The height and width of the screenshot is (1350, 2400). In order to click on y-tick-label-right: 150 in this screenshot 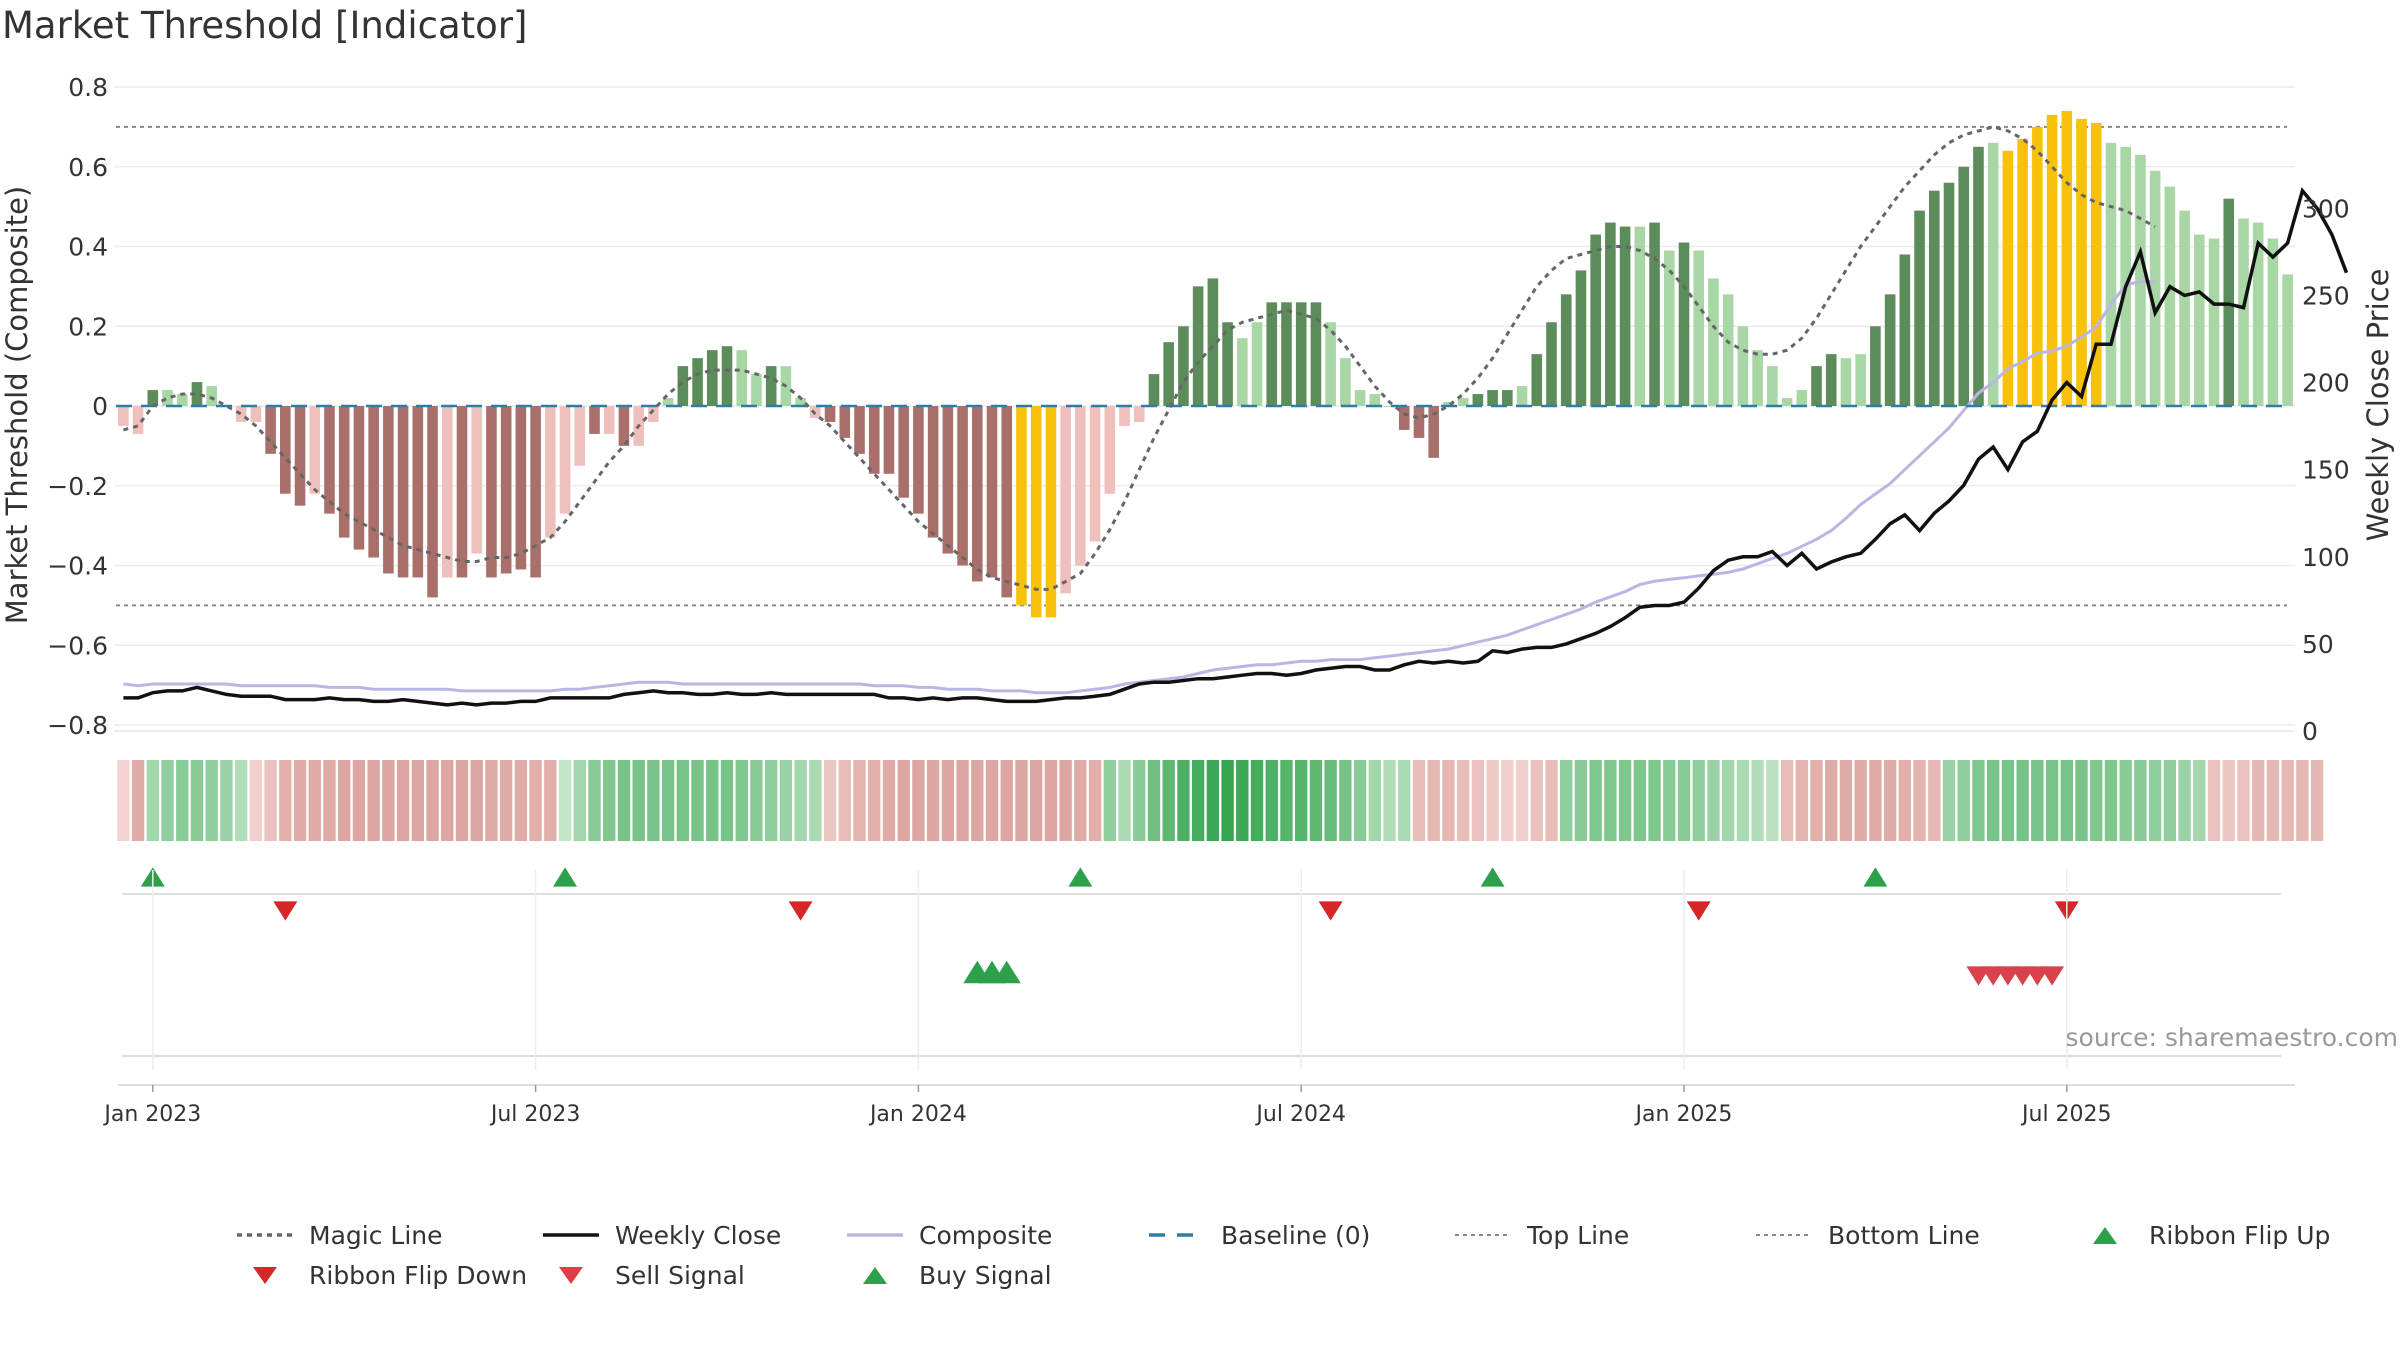, I will do `click(2326, 470)`.